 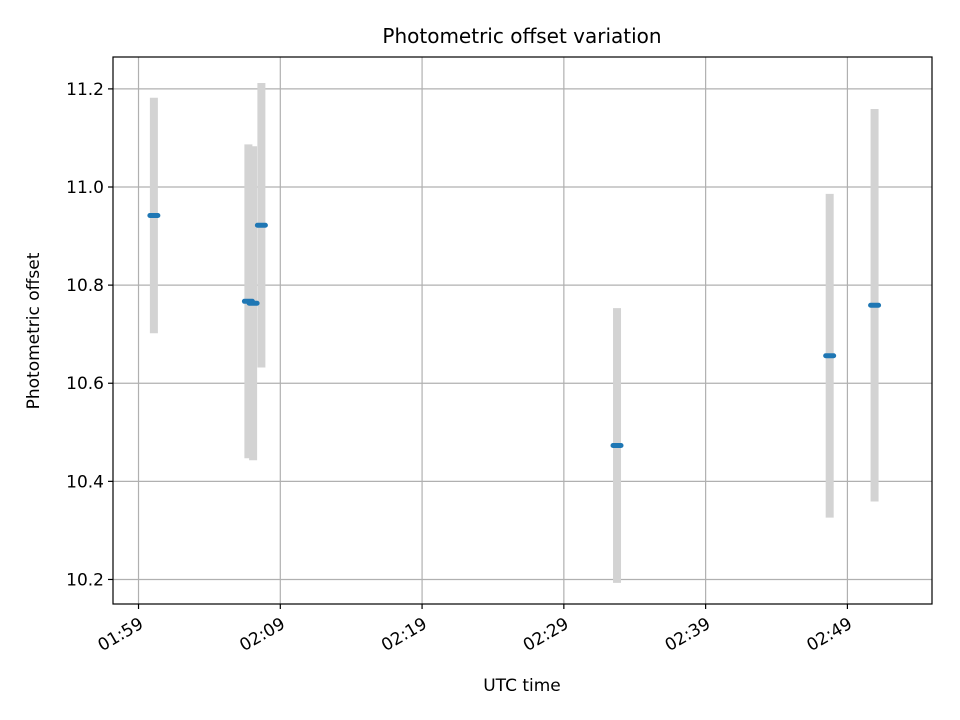 I want to click on y-tick-label: 10.8, so click(x=85, y=286).